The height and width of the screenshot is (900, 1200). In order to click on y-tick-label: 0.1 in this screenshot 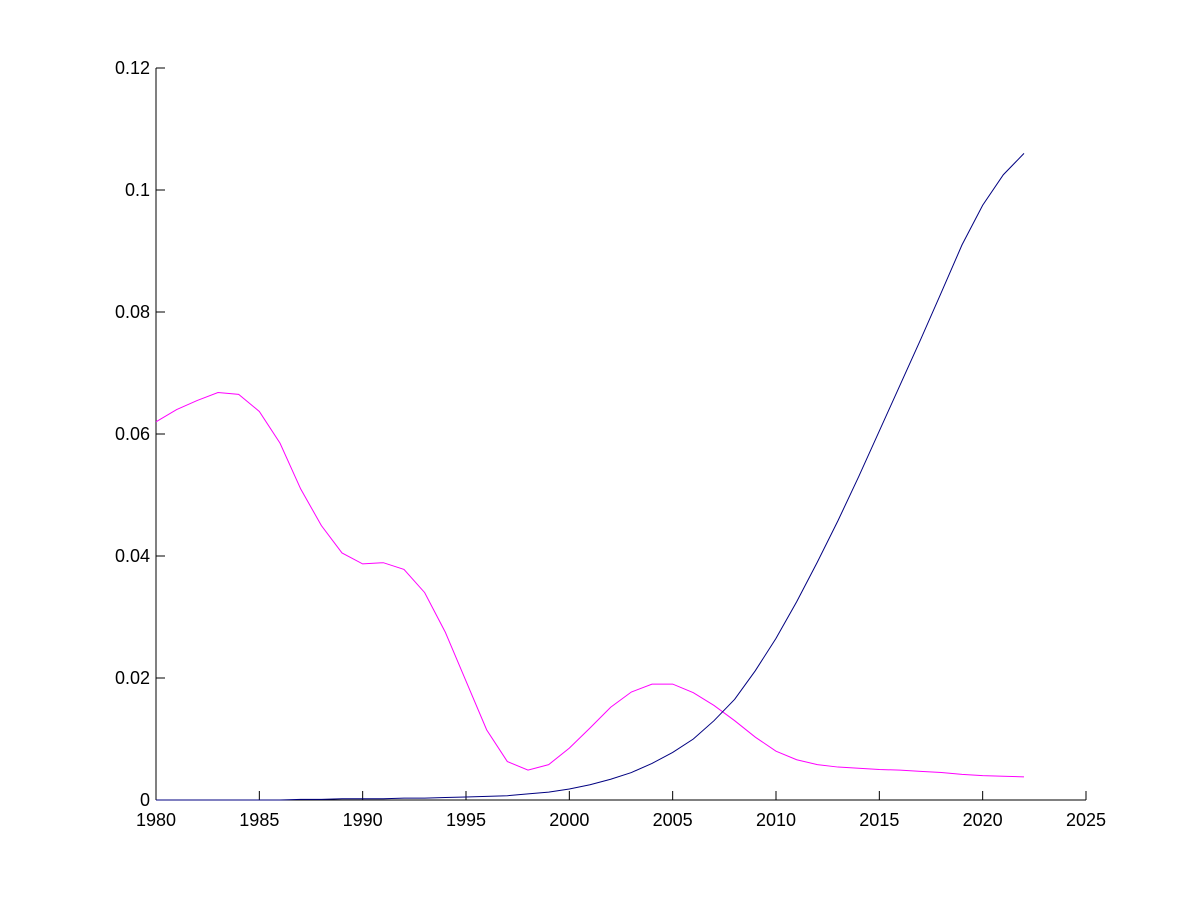, I will do `click(137, 190)`.